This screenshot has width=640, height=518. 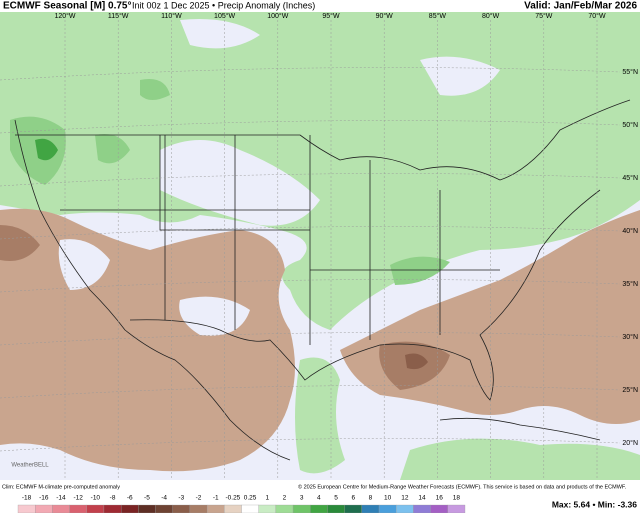 I want to click on valid-time: Valid: Jan/Feb/Mar 2026, so click(x=580, y=6).